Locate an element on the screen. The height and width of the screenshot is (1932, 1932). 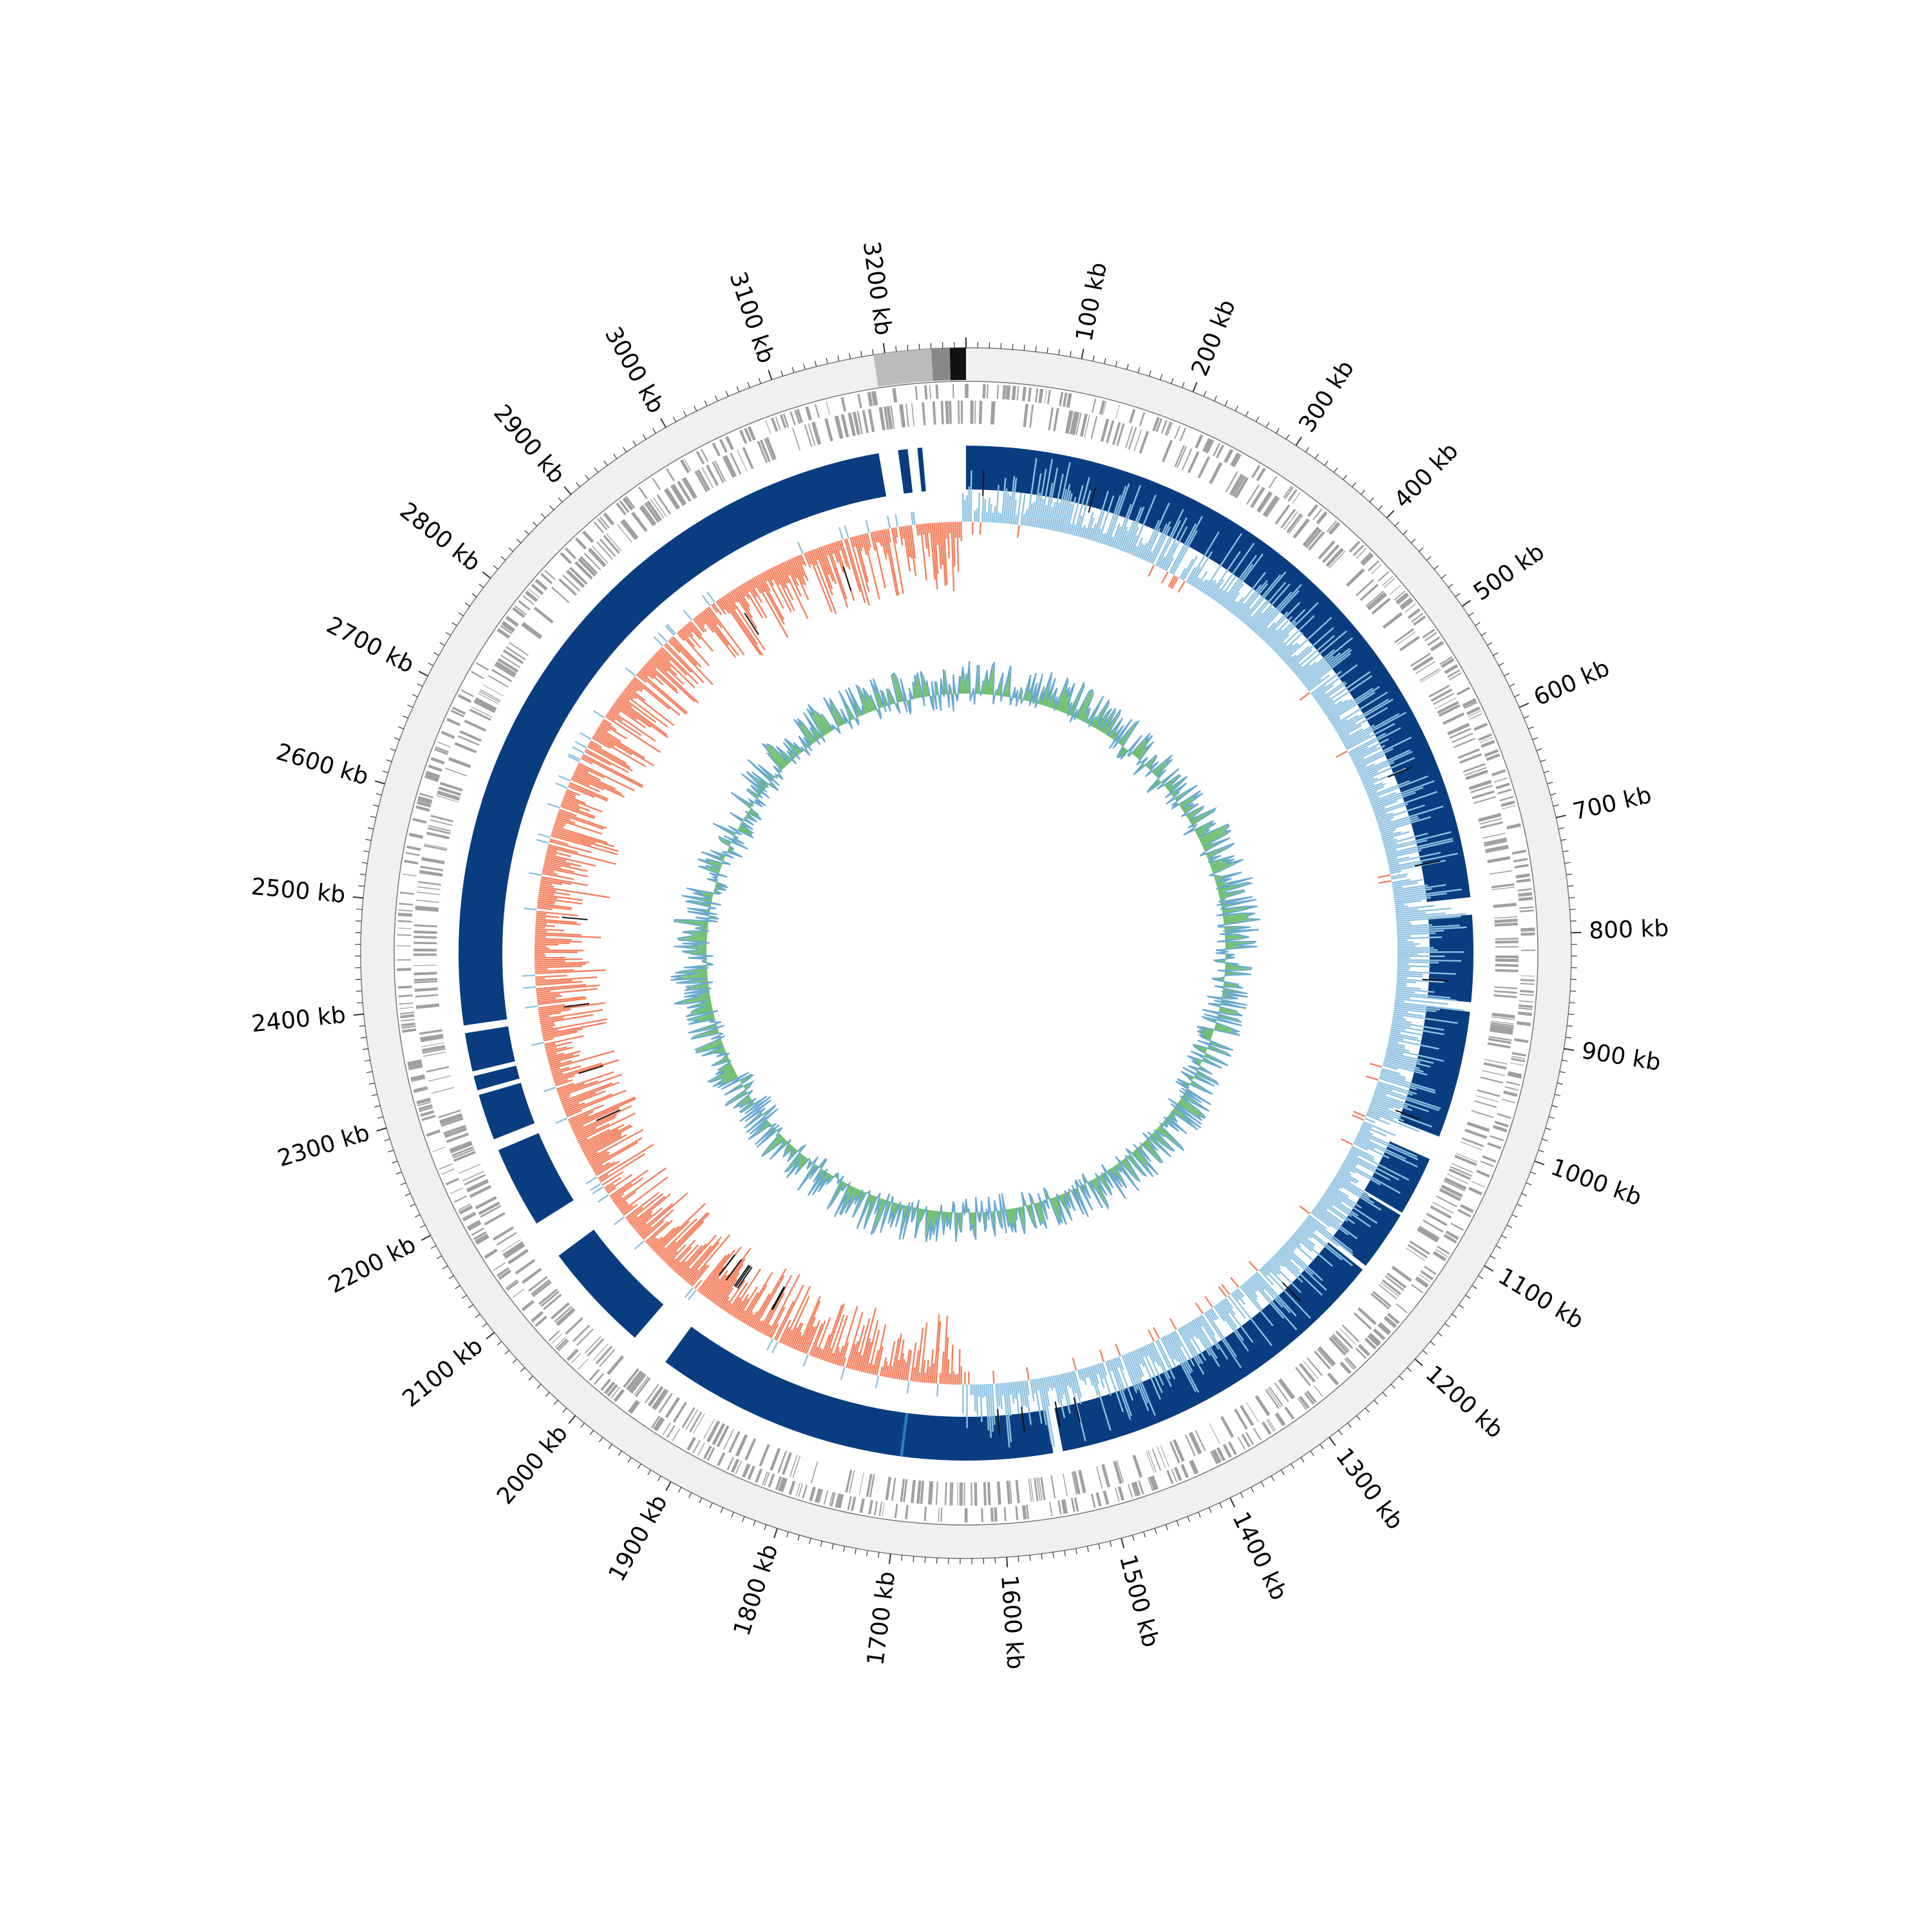
tick-label: 600 kb is located at coordinates (1572, 684).